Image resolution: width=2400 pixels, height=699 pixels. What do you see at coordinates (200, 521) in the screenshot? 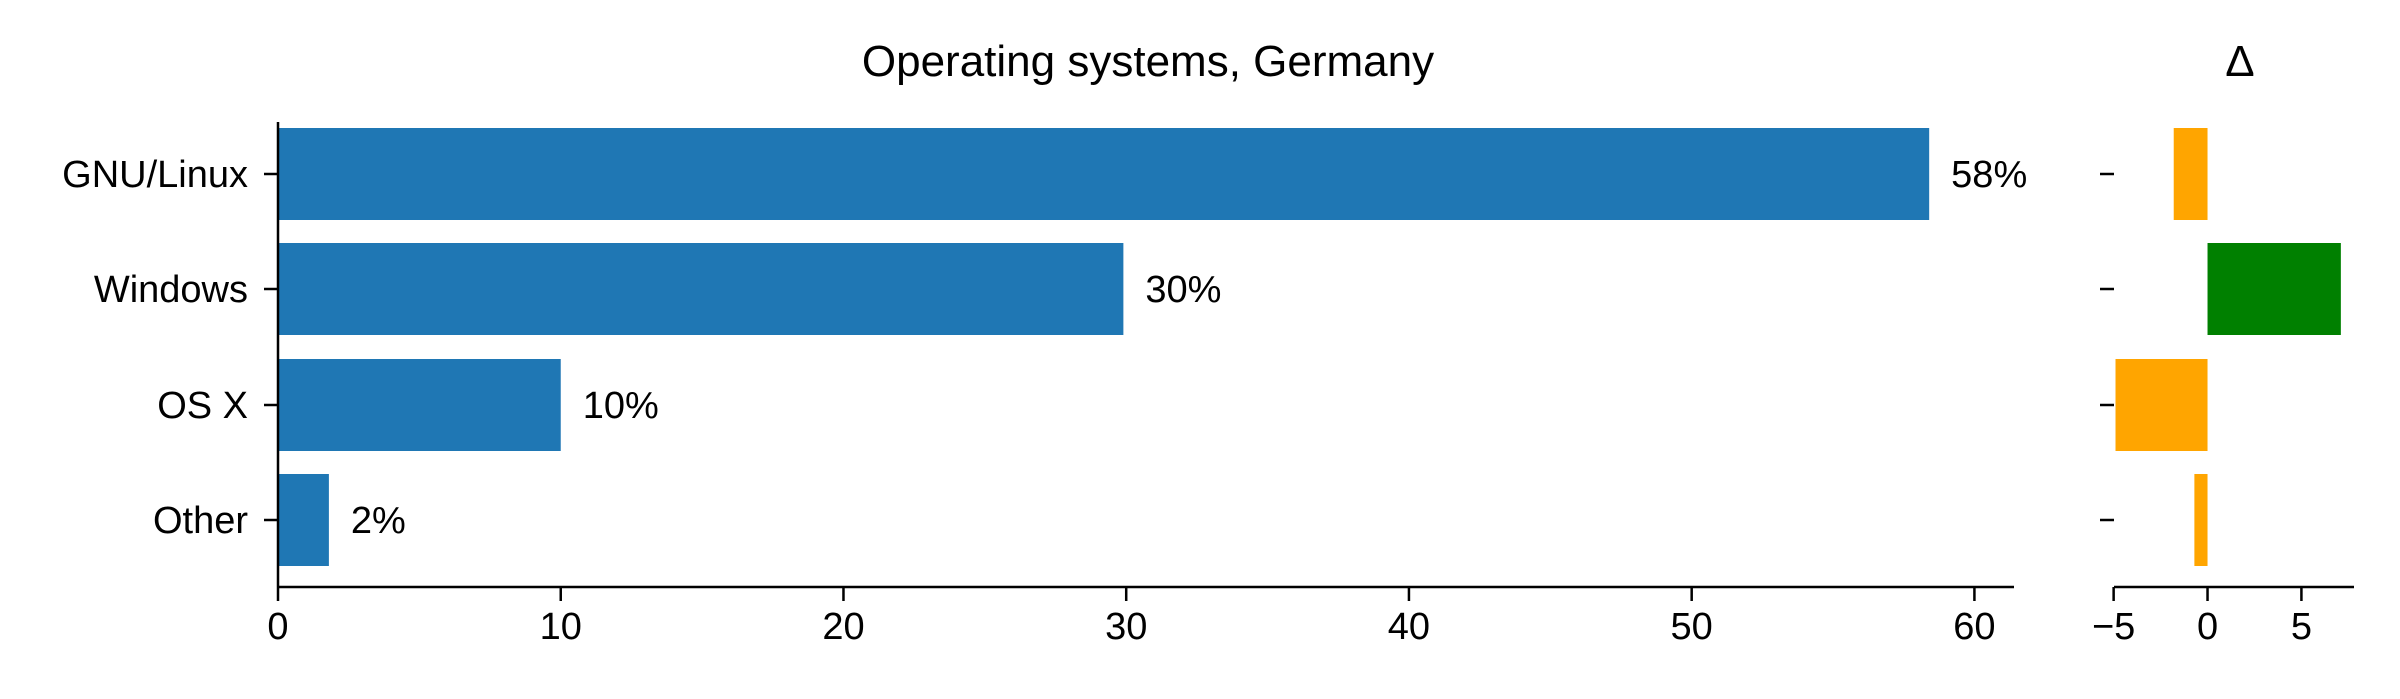
I see `category-label-3: Other` at bounding box center [200, 521].